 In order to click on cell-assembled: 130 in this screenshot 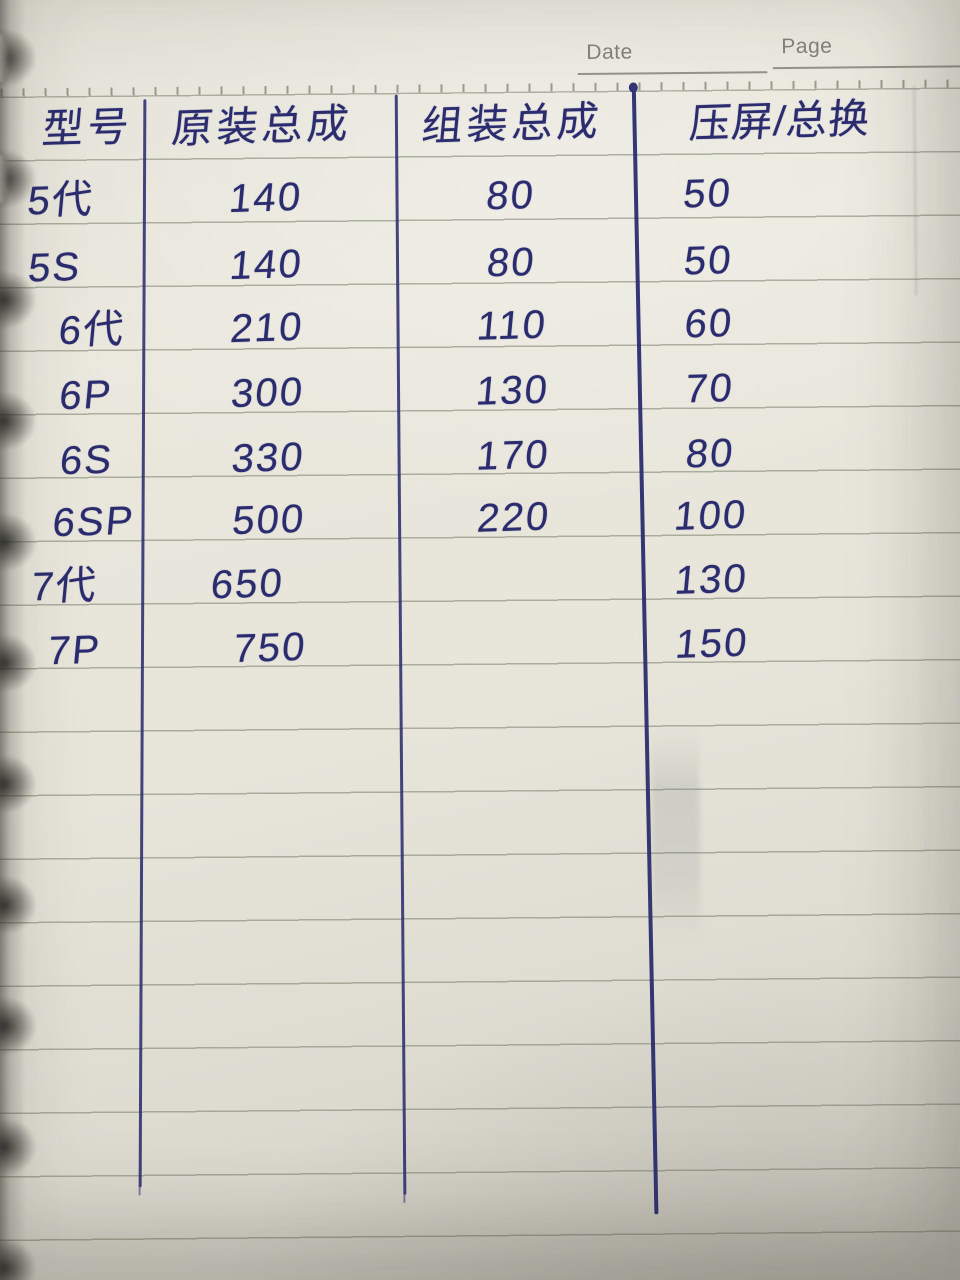, I will do `click(513, 390)`.